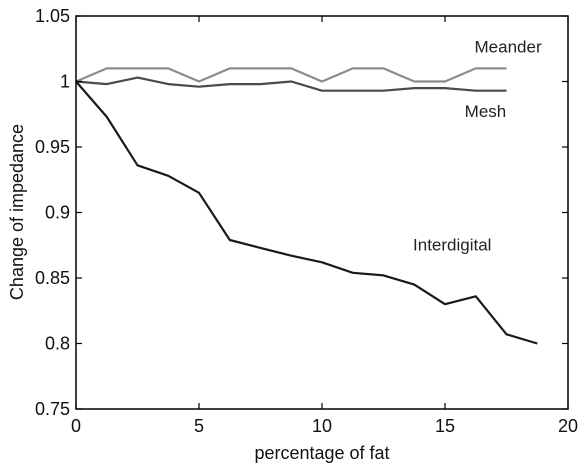 The width and height of the screenshot is (581, 466). What do you see at coordinates (52, 409) in the screenshot?
I see `y-tick-label: 0.75` at bounding box center [52, 409].